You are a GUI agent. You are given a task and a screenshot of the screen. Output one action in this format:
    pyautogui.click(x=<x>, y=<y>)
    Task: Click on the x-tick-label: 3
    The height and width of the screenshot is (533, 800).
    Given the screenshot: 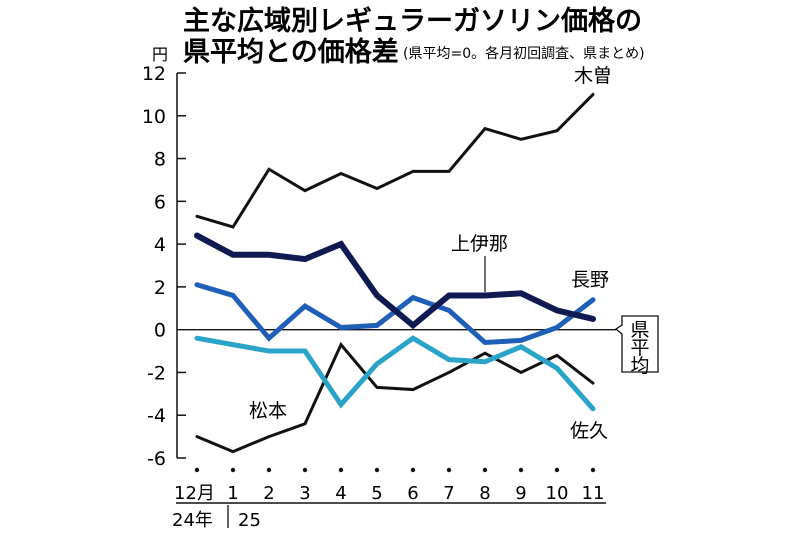 What is the action you would take?
    pyautogui.click(x=304, y=493)
    